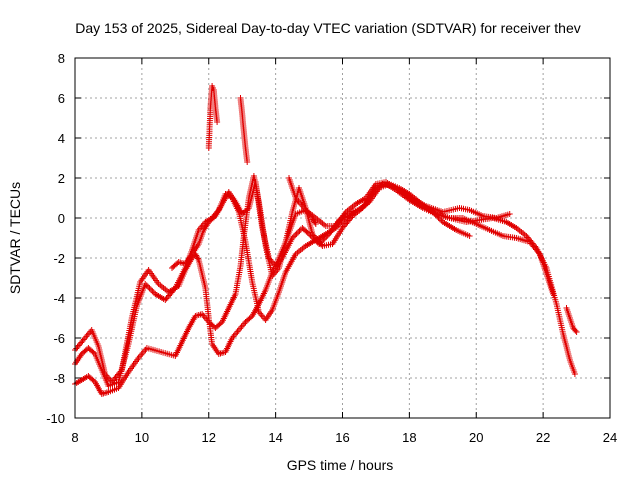  What do you see at coordinates (61, 98) in the screenshot?
I see `y-tick-label: 6` at bounding box center [61, 98].